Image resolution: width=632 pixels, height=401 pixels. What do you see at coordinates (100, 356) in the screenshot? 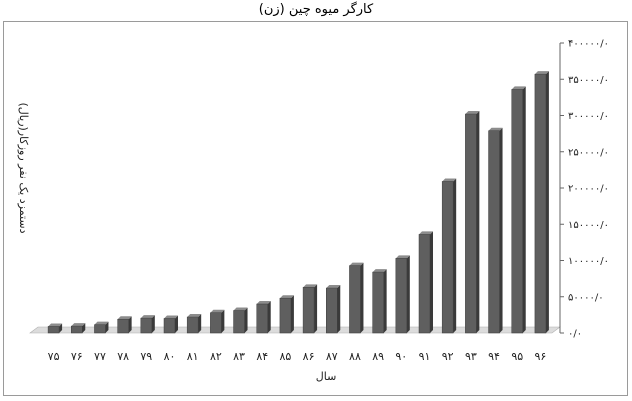
I see `x-tick-label: ۷۷` at bounding box center [100, 356].